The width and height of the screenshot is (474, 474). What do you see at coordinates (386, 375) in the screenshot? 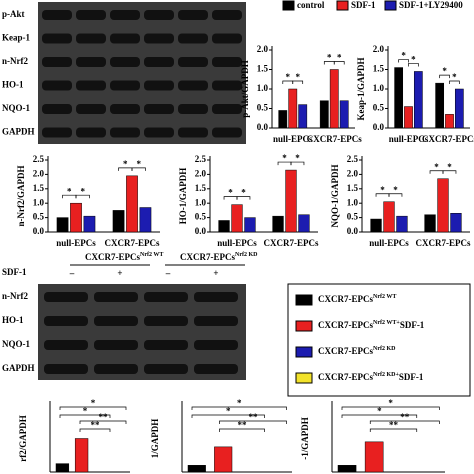
I see `label-sup: Nrf2 KD+` at bounding box center [386, 375].